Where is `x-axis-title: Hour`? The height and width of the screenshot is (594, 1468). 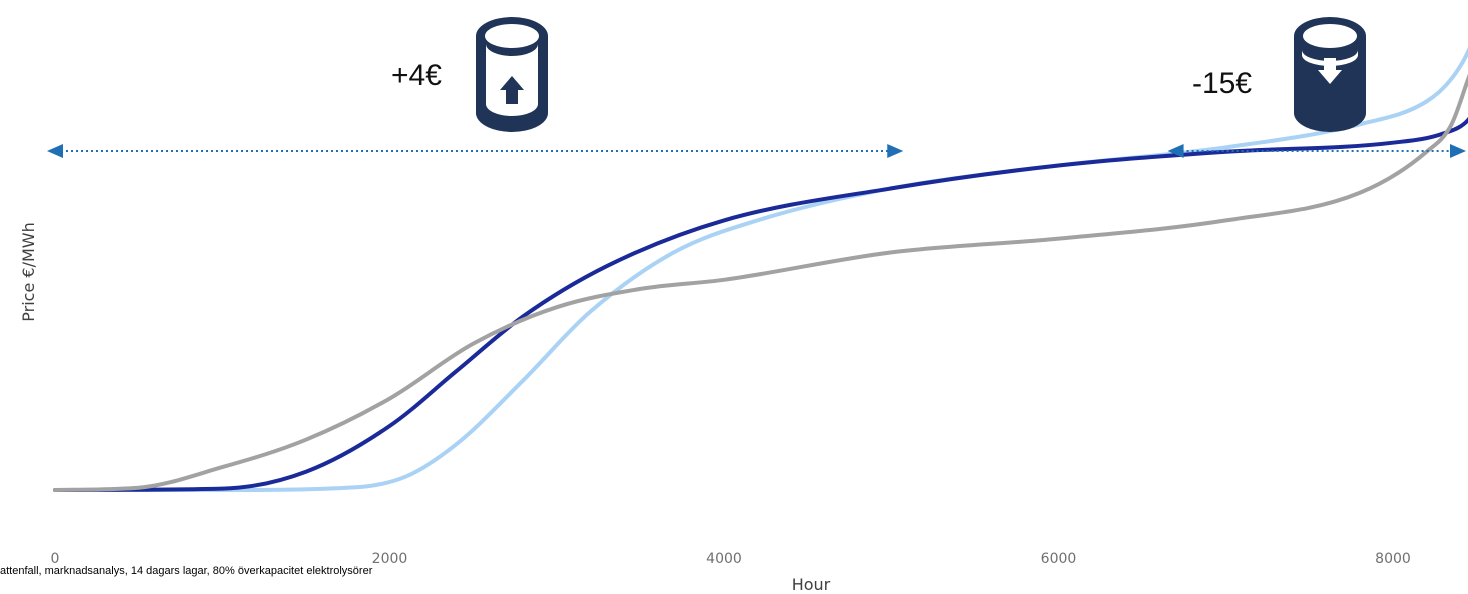
x-axis-title: Hour is located at coordinates (811, 584).